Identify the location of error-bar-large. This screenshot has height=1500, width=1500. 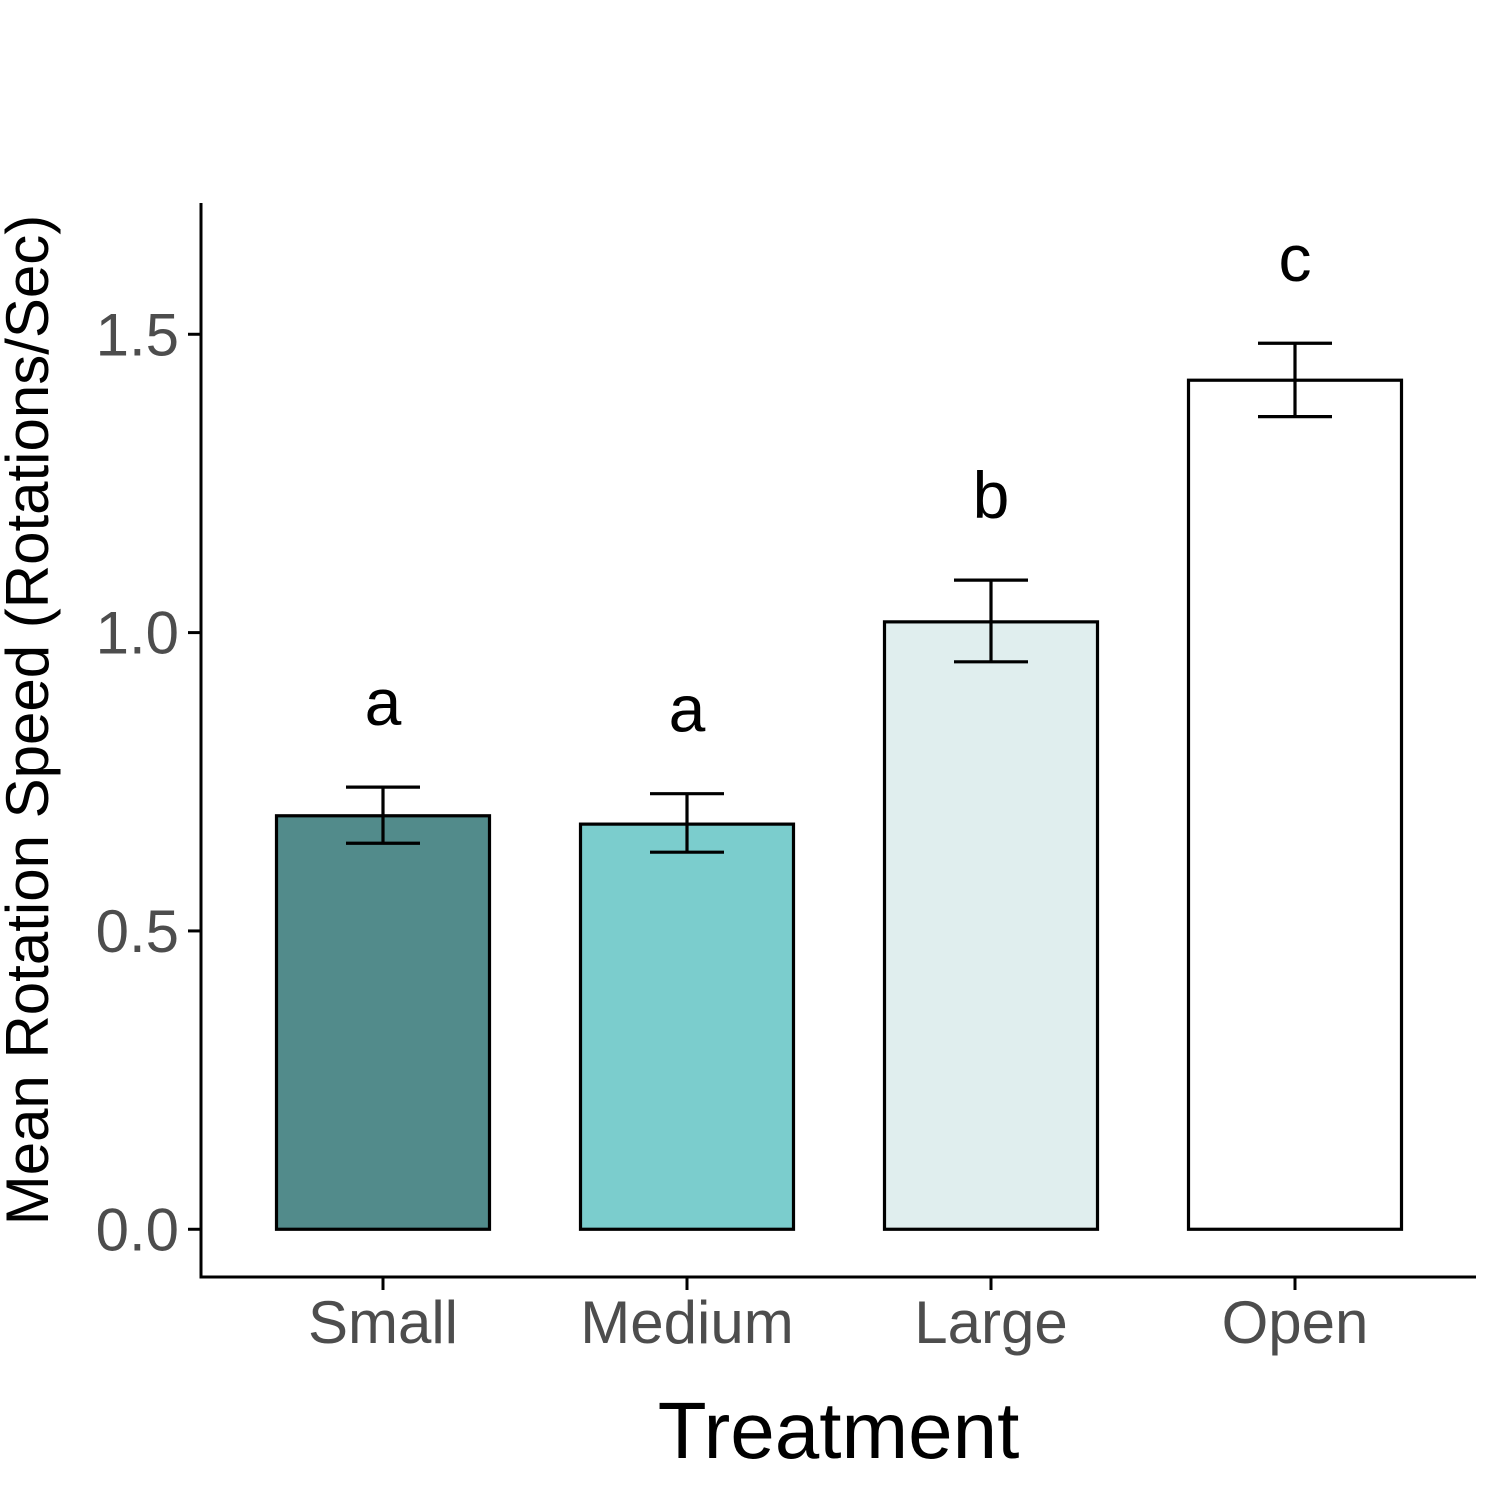
(991, 621).